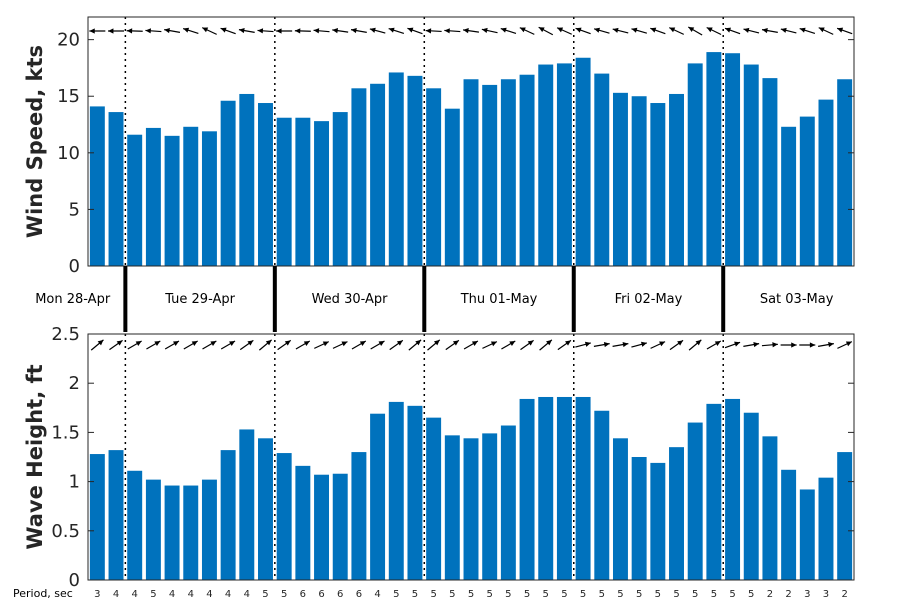 This screenshot has width=900, height=600. What do you see at coordinates (65, 531) in the screenshot?
I see `wave-y-tick-label: 0.5` at bounding box center [65, 531].